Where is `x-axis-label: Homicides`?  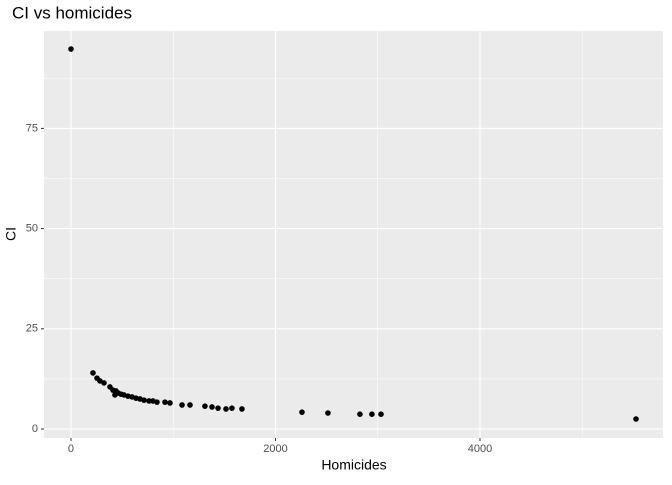
x-axis-label: Homicides is located at coordinates (353, 465).